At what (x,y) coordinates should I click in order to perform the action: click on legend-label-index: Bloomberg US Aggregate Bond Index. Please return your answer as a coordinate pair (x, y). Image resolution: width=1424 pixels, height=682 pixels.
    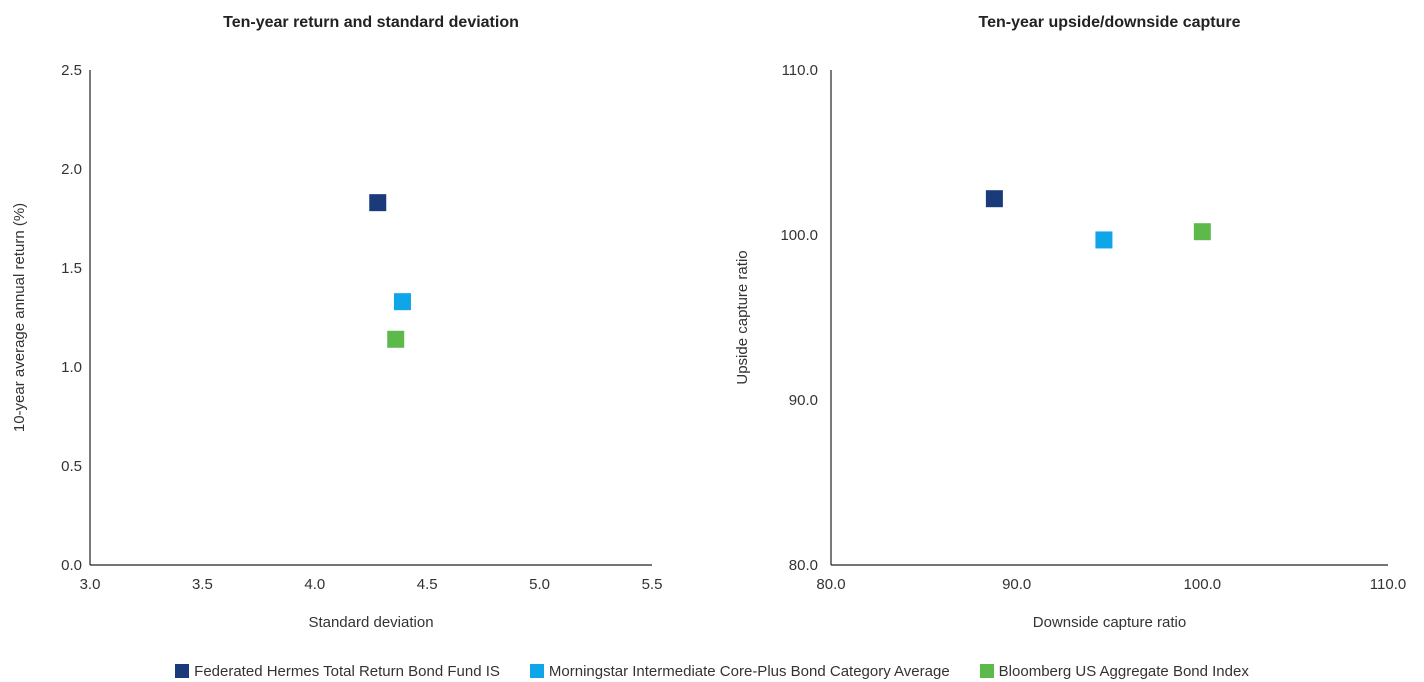
    Looking at the image, I should click on (1123, 671).